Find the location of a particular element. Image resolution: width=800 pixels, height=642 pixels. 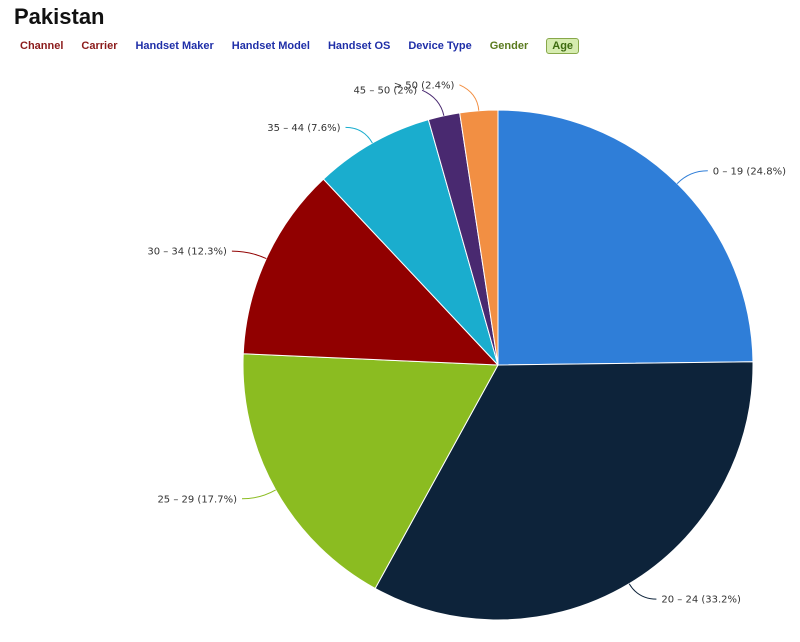

pie-label-4: 35 – 44 (7.6%) is located at coordinates (303, 128).